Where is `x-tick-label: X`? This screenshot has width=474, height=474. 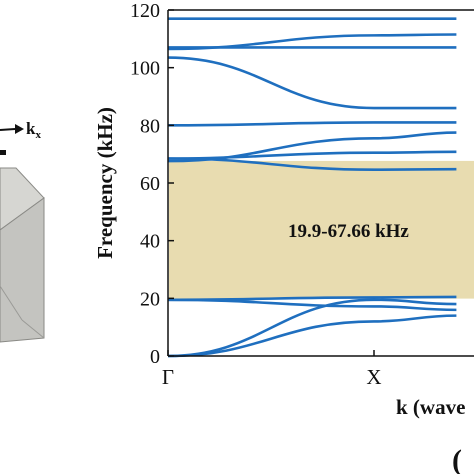
x-tick-label: X is located at coordinates (373, 377).